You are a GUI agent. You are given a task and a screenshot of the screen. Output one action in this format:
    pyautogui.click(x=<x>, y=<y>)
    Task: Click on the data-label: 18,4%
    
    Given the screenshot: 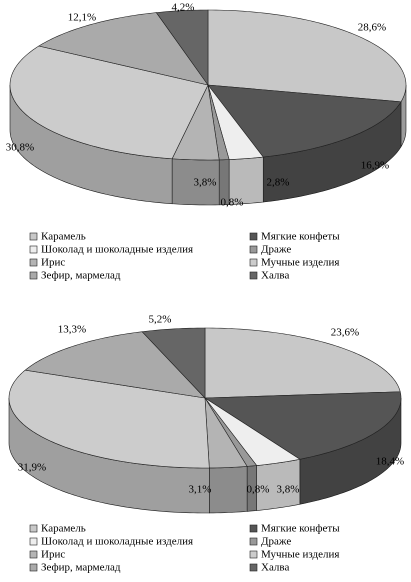 What is the action you would take?
    pyautogui.click(x=390, y=462)
    